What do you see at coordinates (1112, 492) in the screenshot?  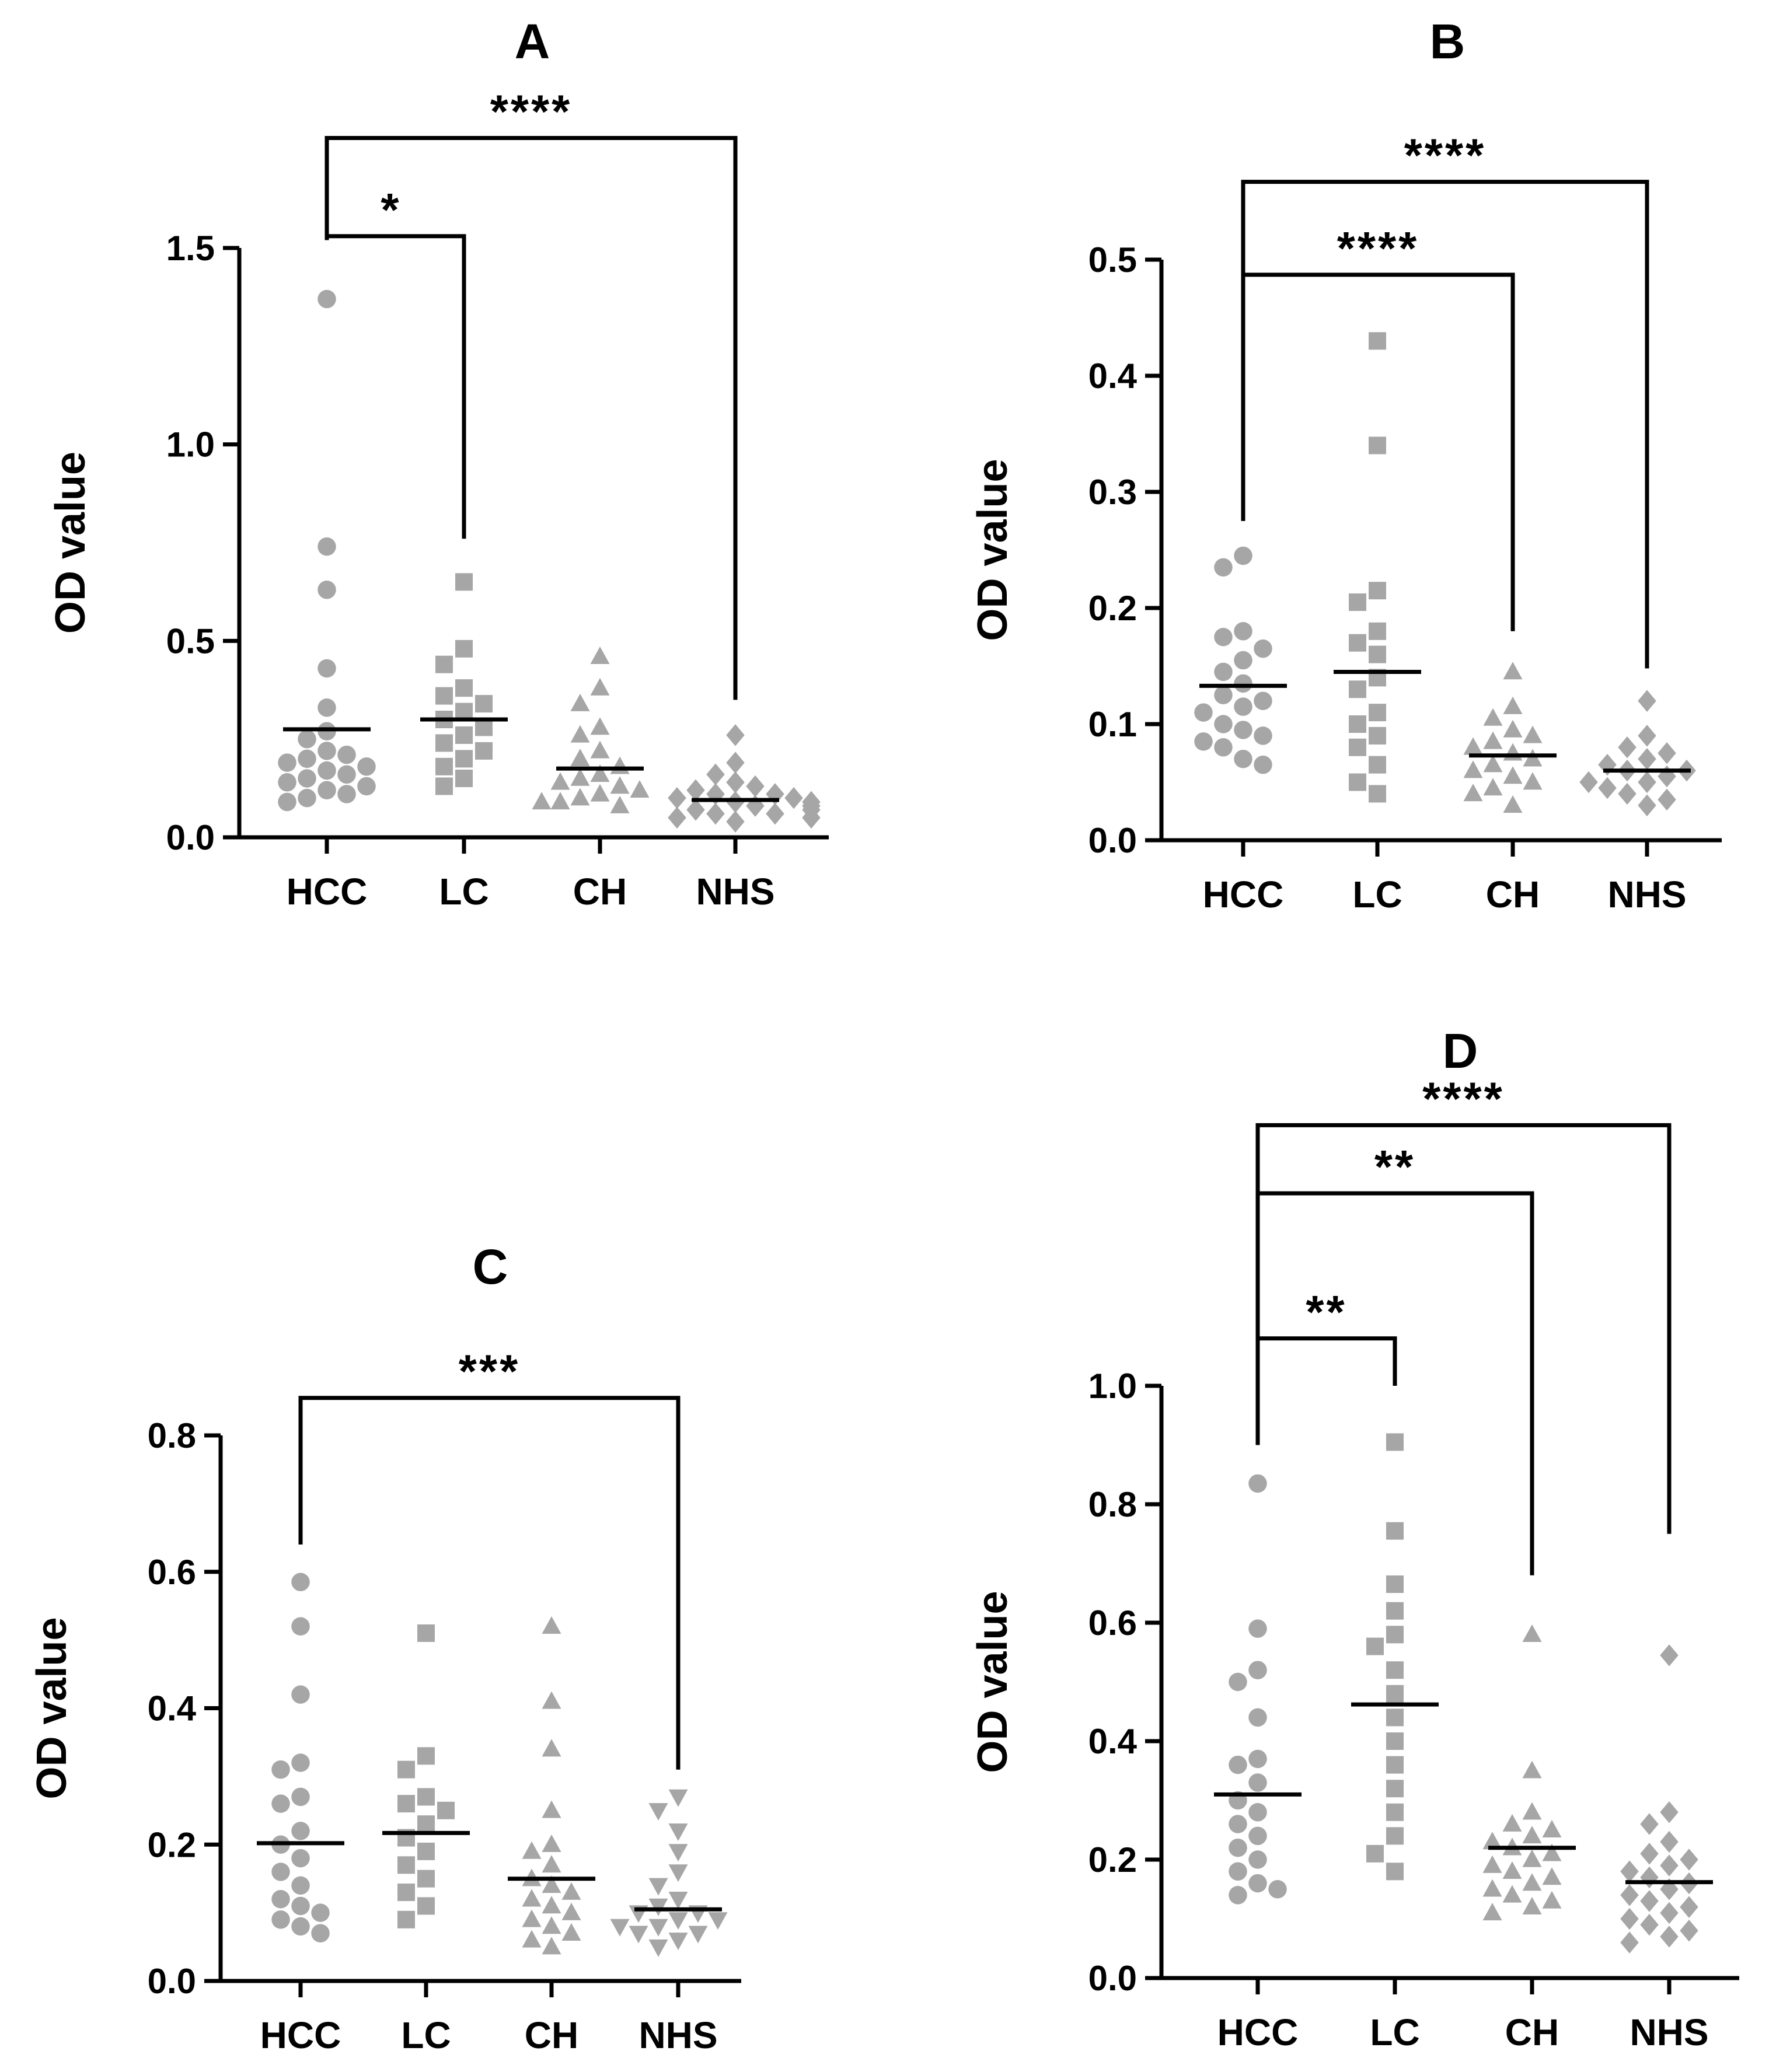 I see `y-tick-label: 0.3` at bounding box center [1112, 492].